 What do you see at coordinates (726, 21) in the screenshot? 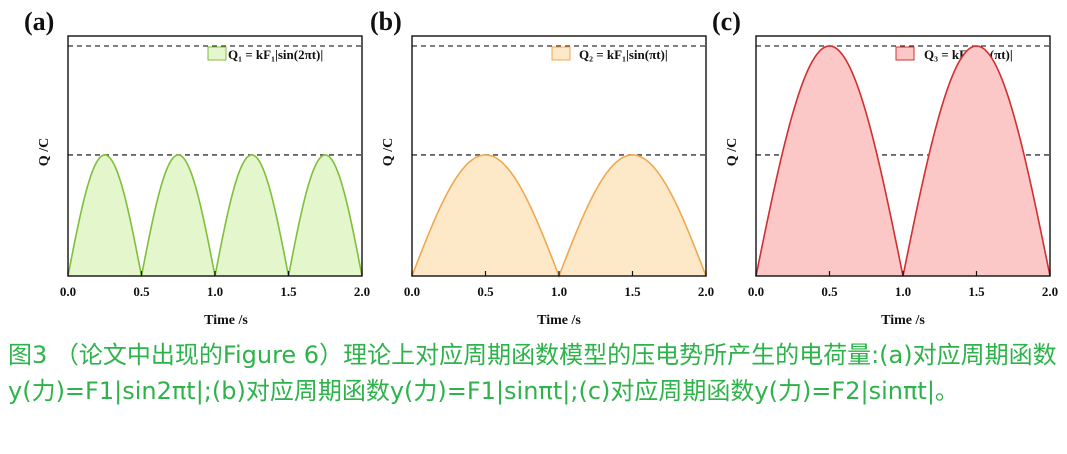
I see `panel-label: (c)` at bounding box center [726, 21].